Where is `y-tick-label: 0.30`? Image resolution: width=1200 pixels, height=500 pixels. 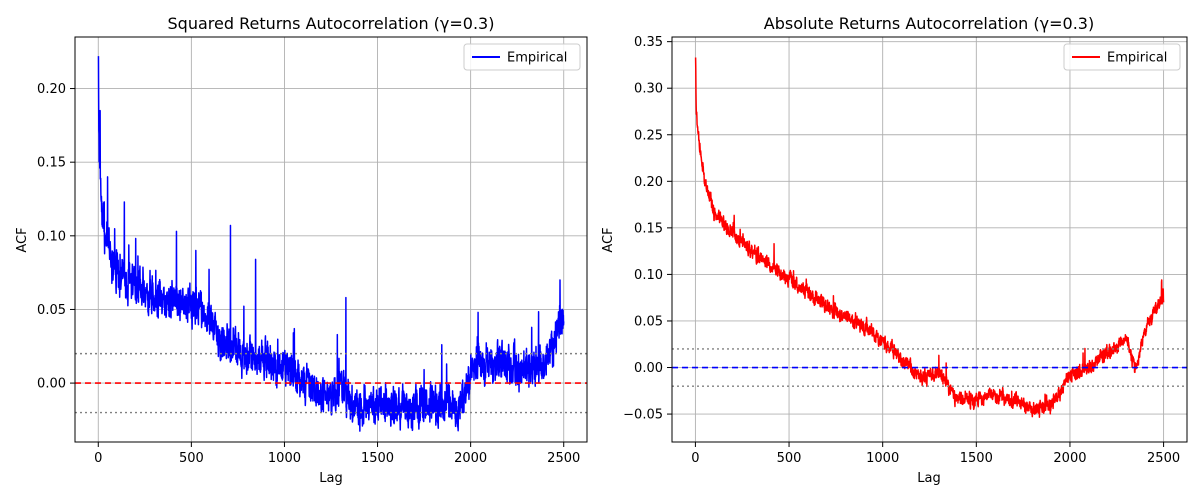
y-tick-label: 0.30 is located at coordinates (648, 89).